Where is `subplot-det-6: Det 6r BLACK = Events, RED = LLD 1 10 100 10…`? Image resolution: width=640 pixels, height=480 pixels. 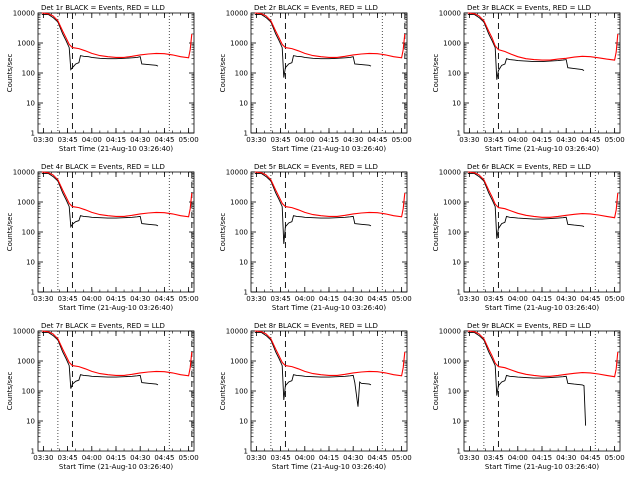
subplot-det-6: Det 6r BLACK = Events, RED = LLD 1 10 100 10… is located at coordinates (528, 237).